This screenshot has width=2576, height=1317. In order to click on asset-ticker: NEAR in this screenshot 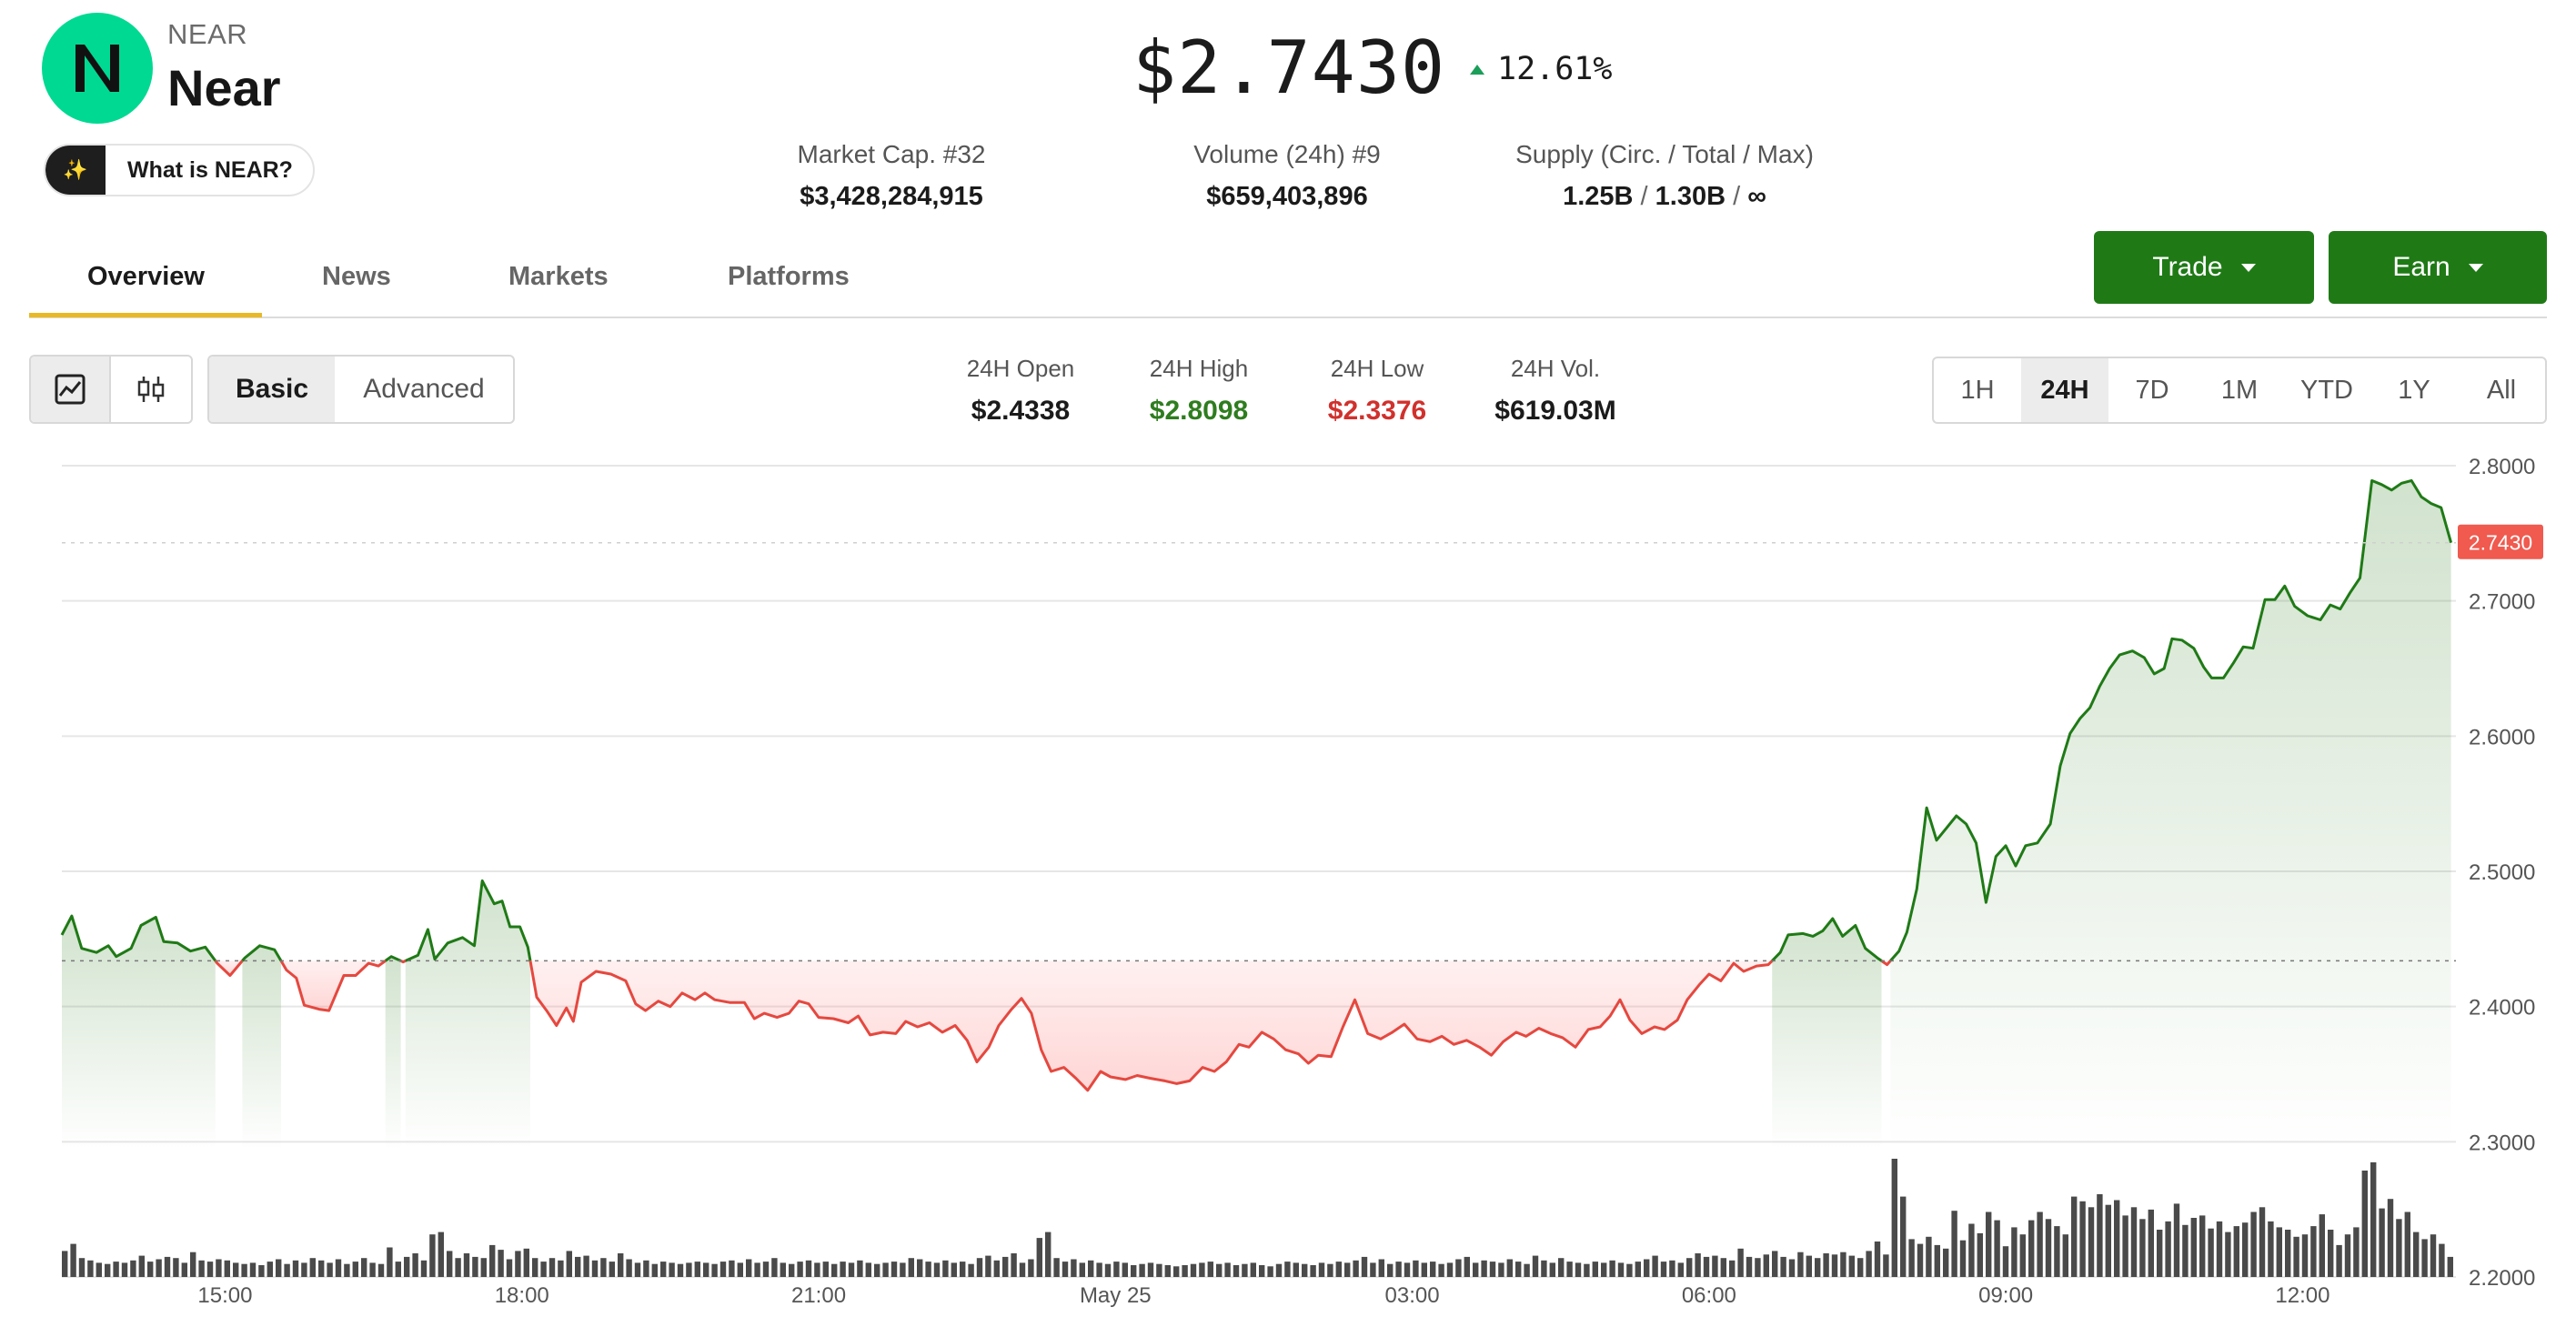, I will do `click(207, 34)`.